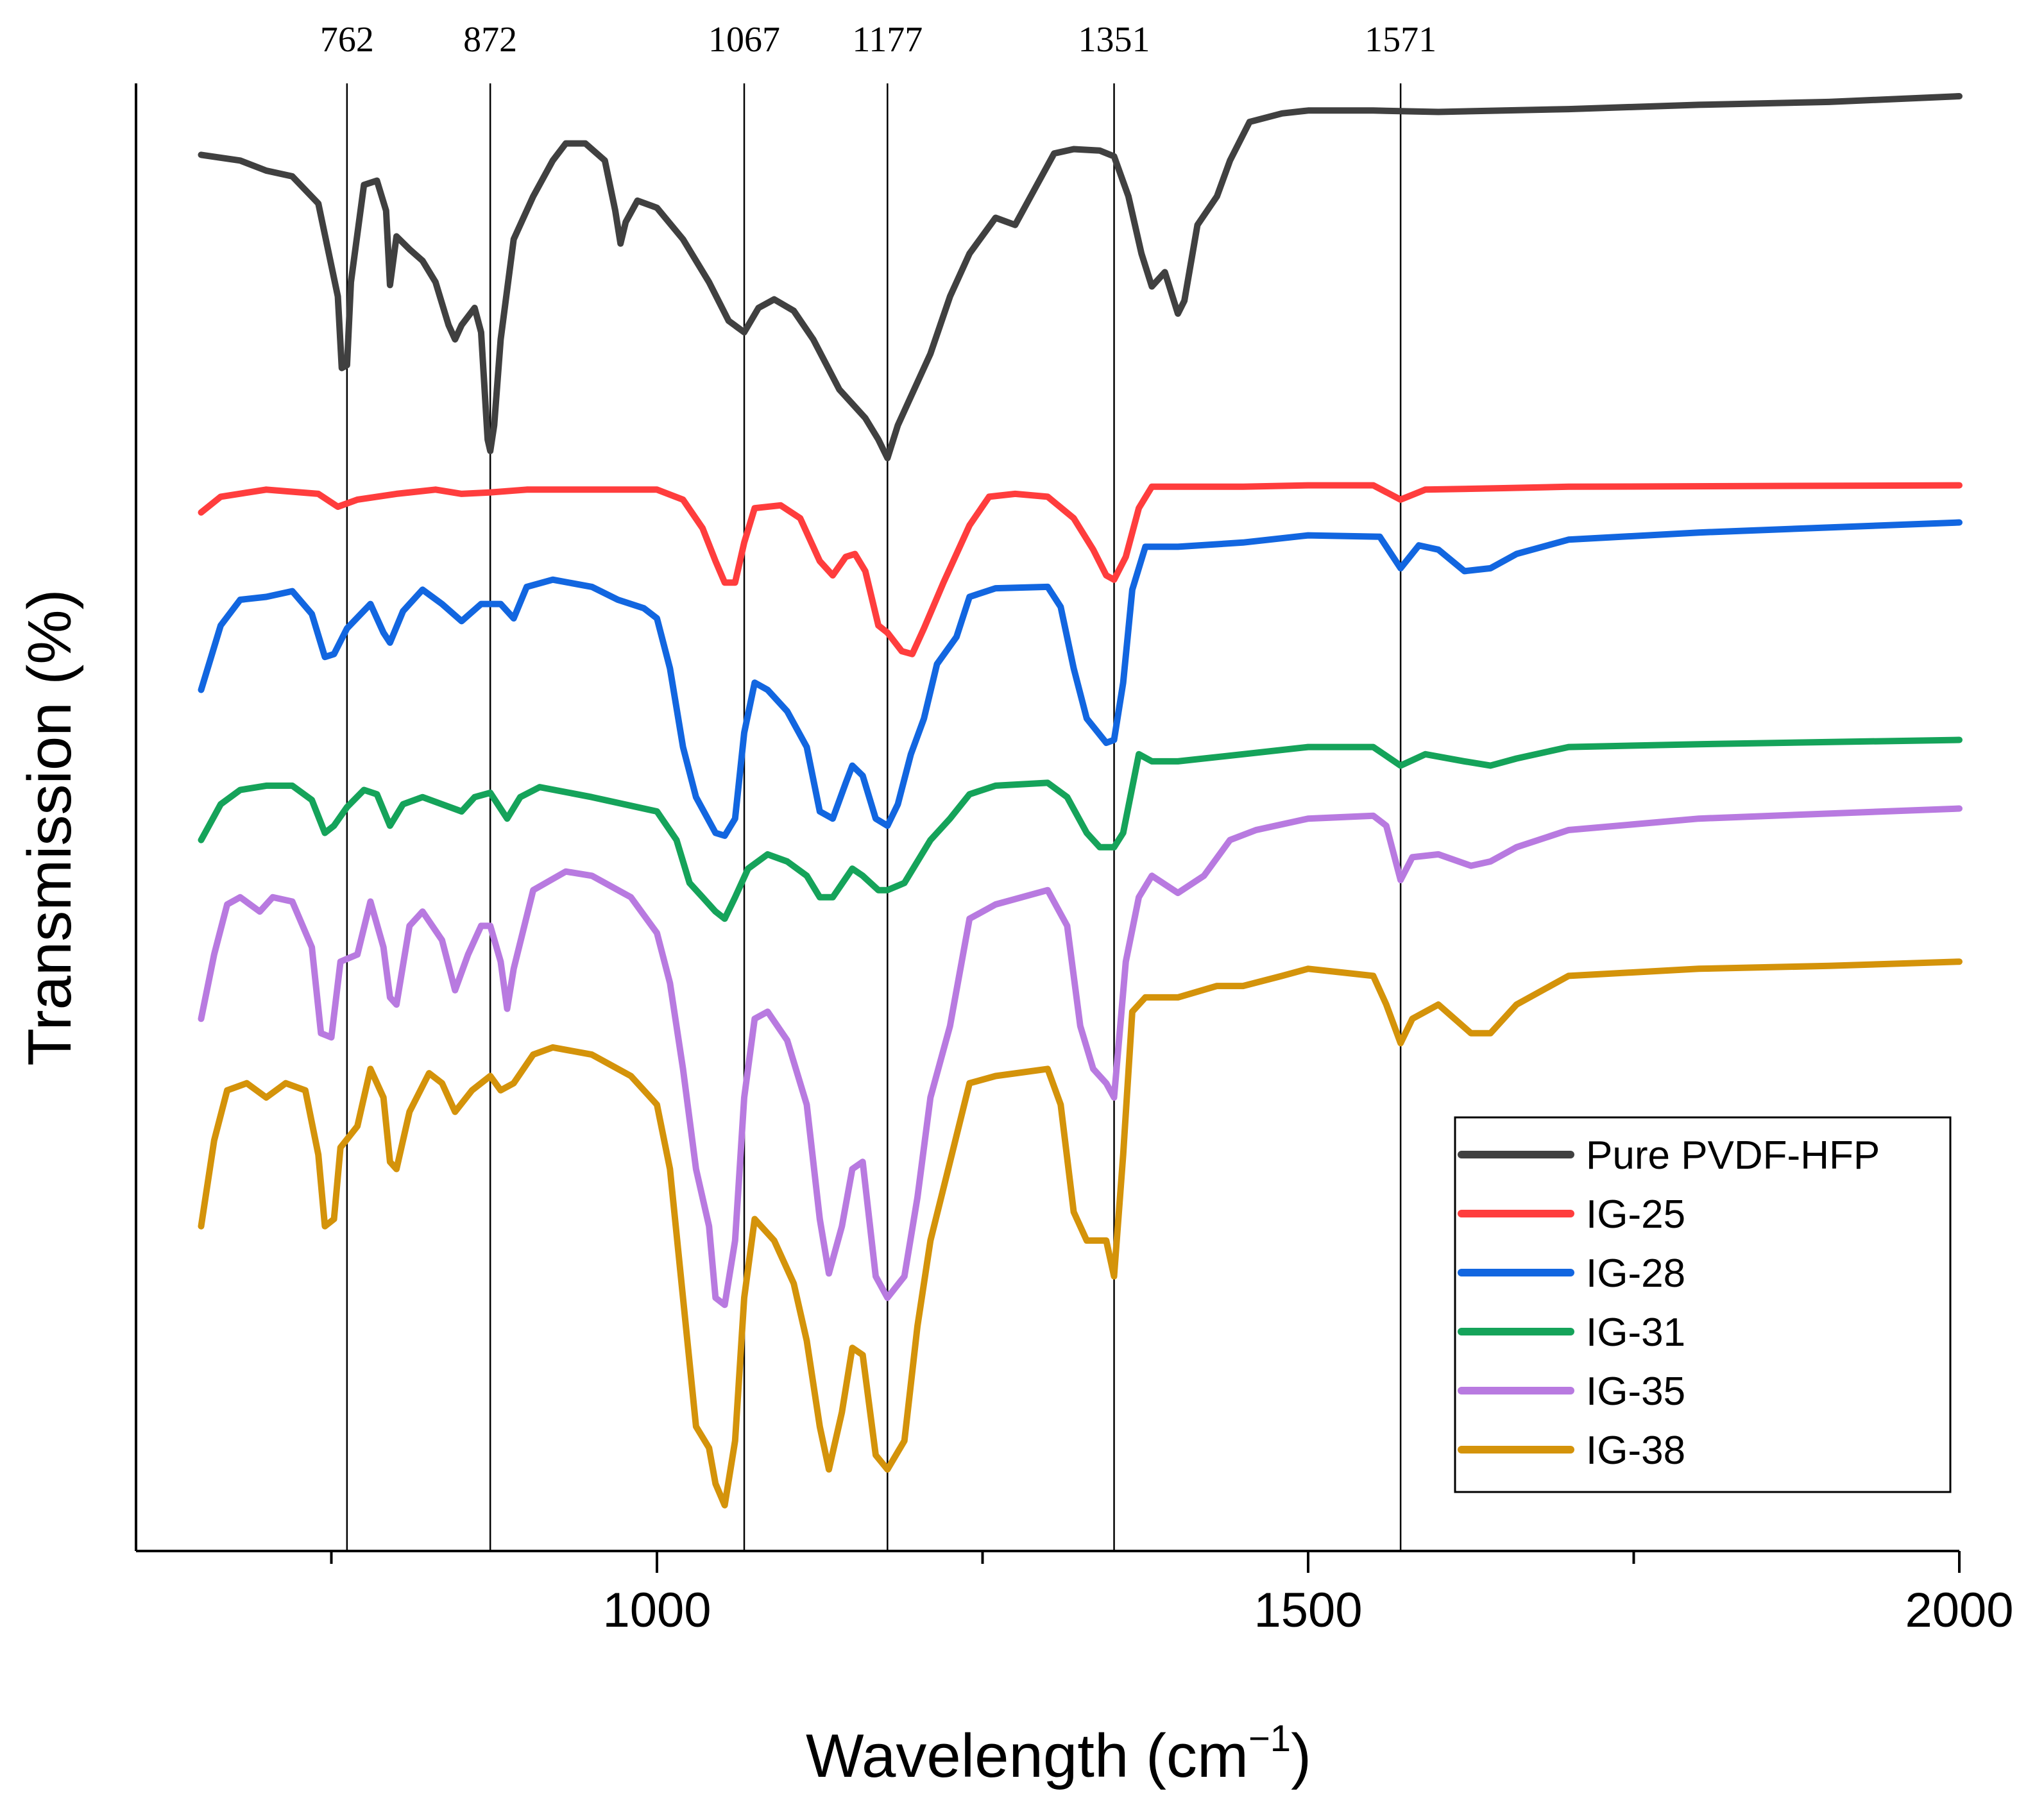 This screenshot has height=1814, width=2044. What do you see at coordinates (1400, 40) in the screenshot?
I see `peak-label-1571: 1571` at bounding box center [1400, 40].